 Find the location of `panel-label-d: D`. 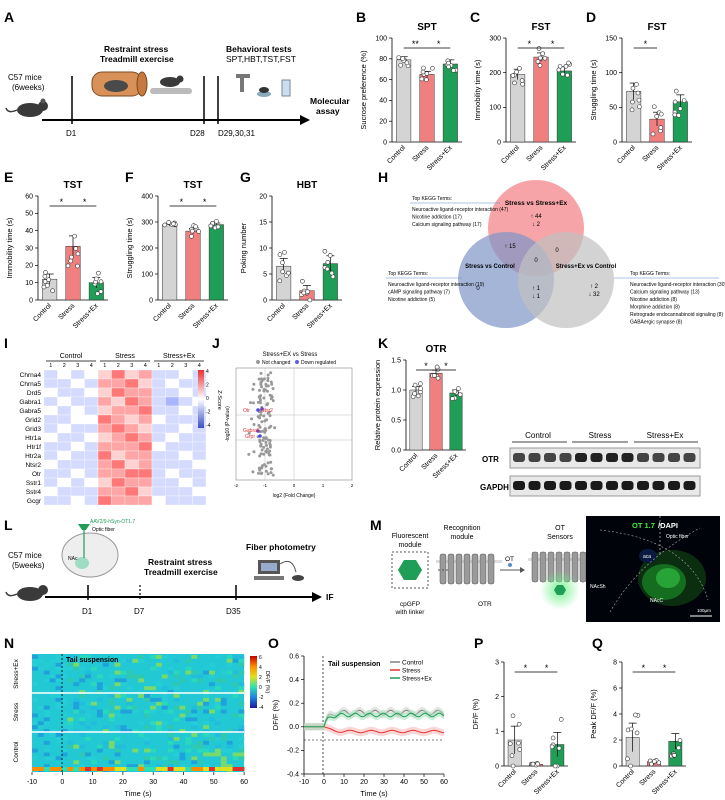

panel-label-d: D is located at coordinates (591, 17).